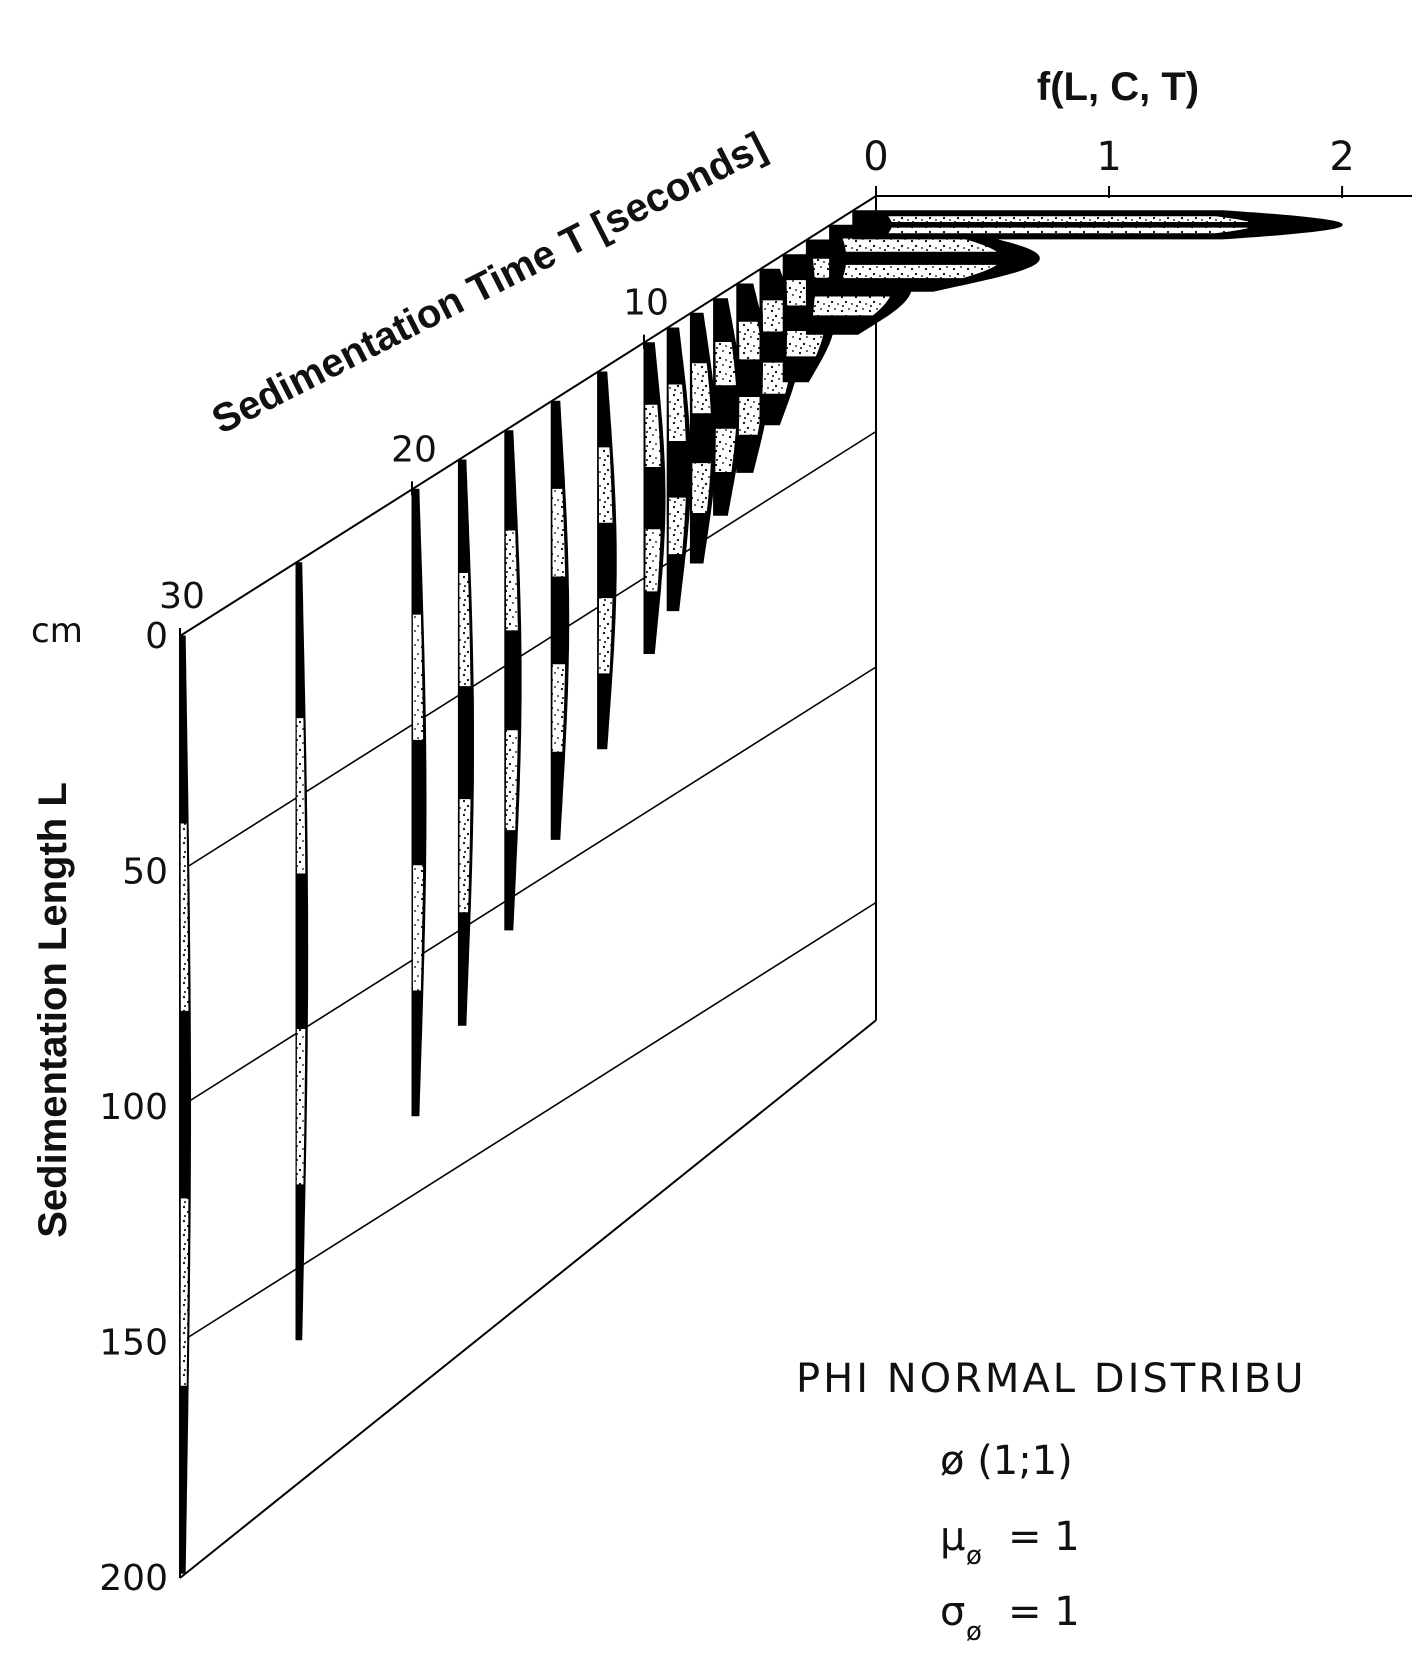  I want to click on mu-value: = 1, so click(1044, 1537).